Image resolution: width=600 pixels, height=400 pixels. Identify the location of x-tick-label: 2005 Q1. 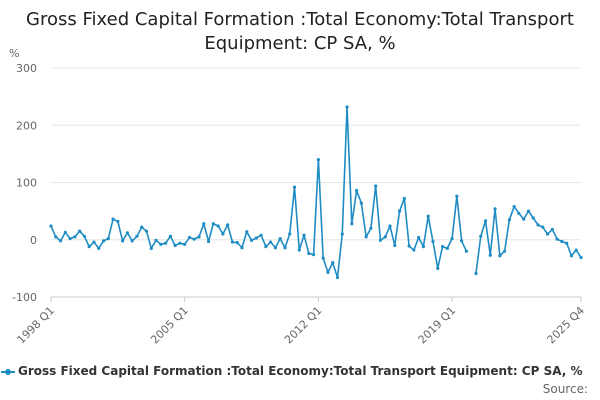
(169, 325).